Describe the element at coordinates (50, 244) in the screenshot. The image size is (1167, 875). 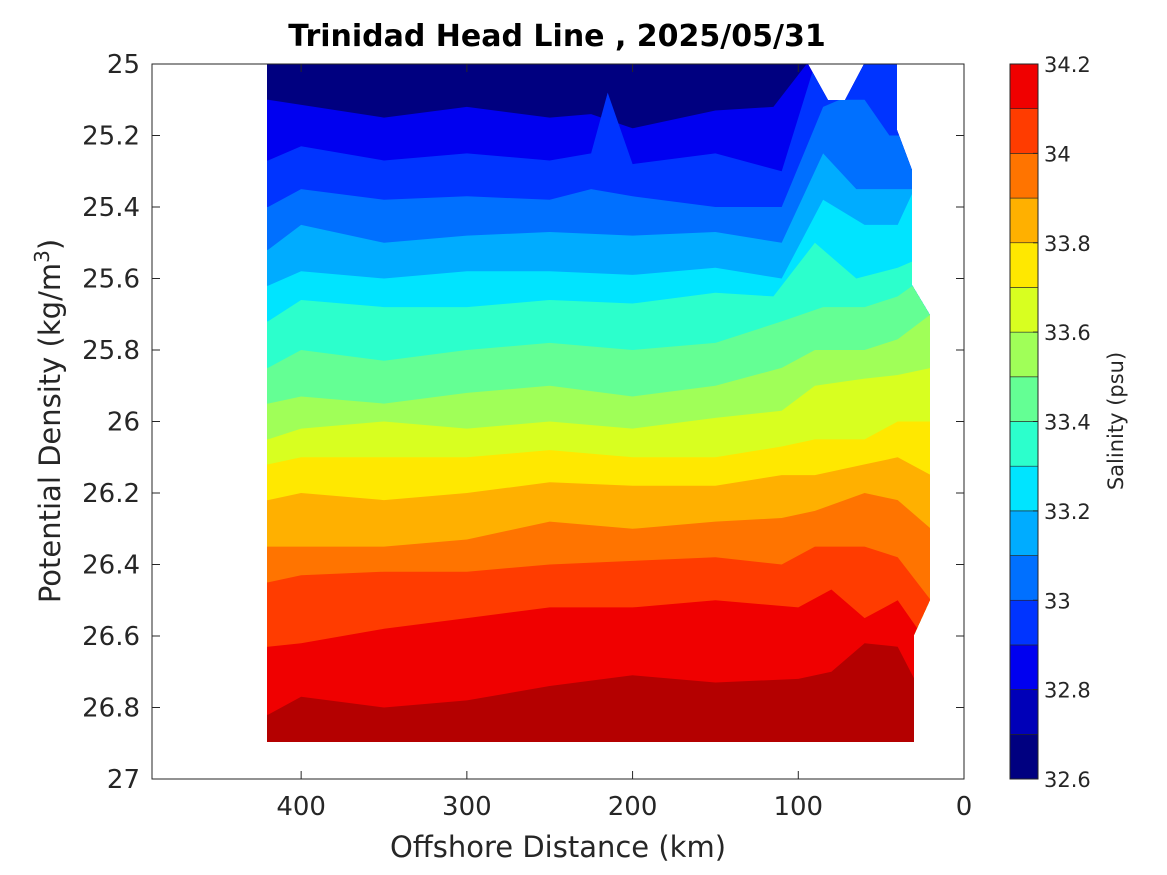
I see `y-axis-label-close: )` at that location.